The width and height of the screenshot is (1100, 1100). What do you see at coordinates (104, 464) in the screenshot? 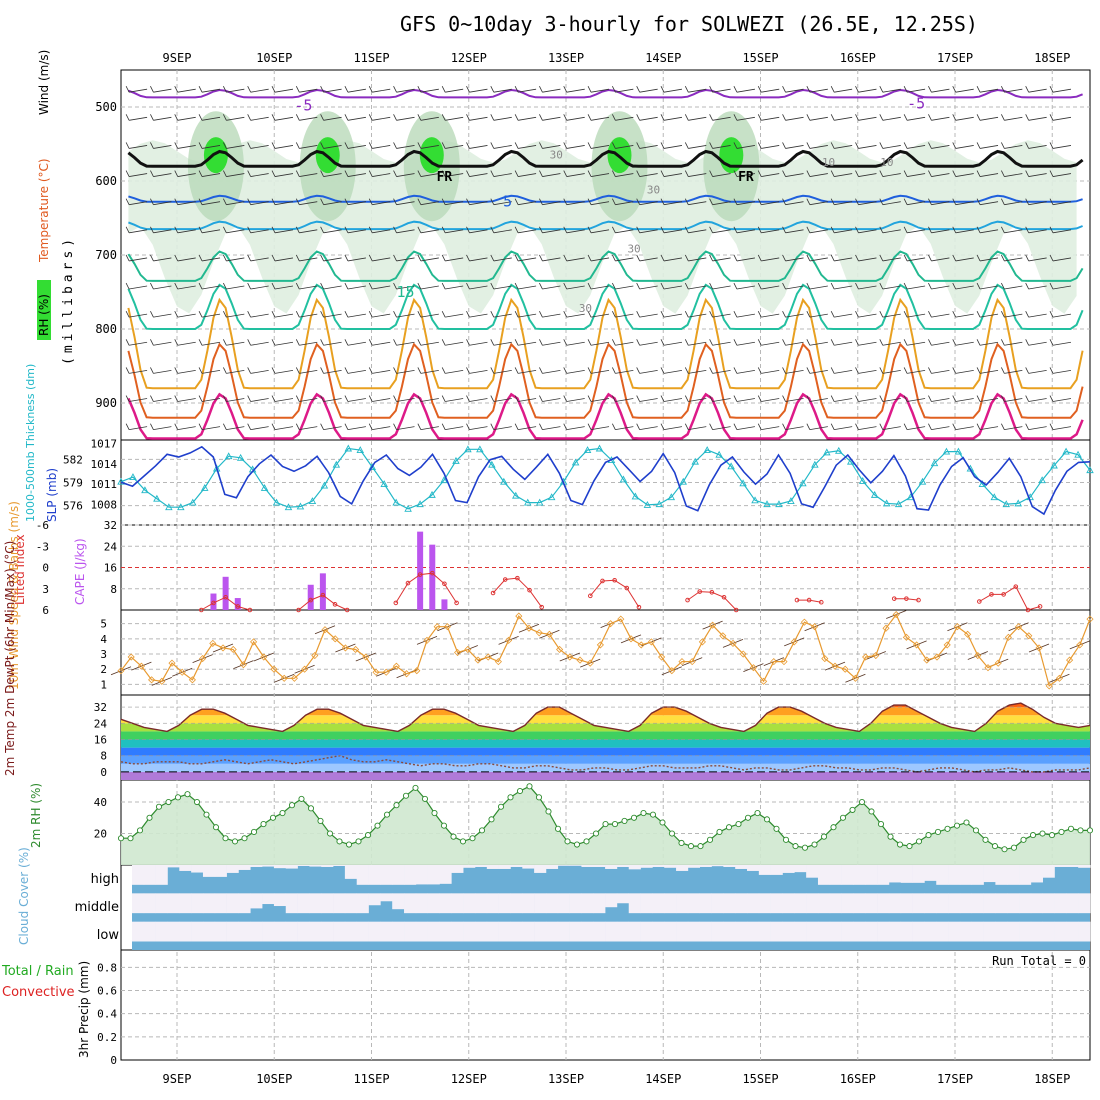
I see `slp-tick: 1014` at bounding box center [104, 464].